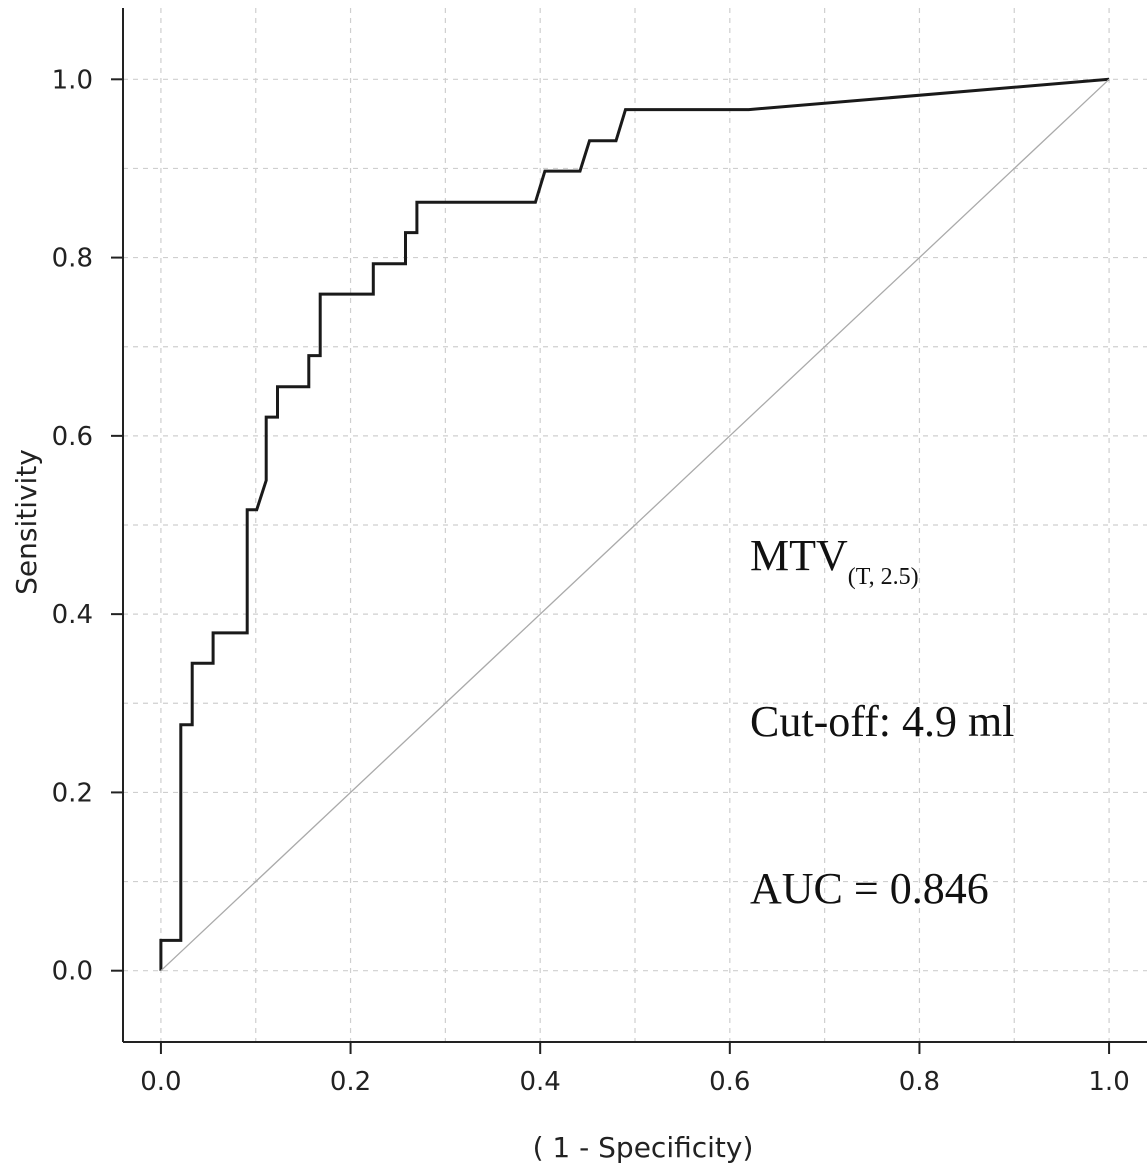 This screenshot has height=1169, width=1147. What do you see at coordinates (72, 615) in the screenshot?
I see `y-tick-label: 0.4` at bounding box center [72, 615].